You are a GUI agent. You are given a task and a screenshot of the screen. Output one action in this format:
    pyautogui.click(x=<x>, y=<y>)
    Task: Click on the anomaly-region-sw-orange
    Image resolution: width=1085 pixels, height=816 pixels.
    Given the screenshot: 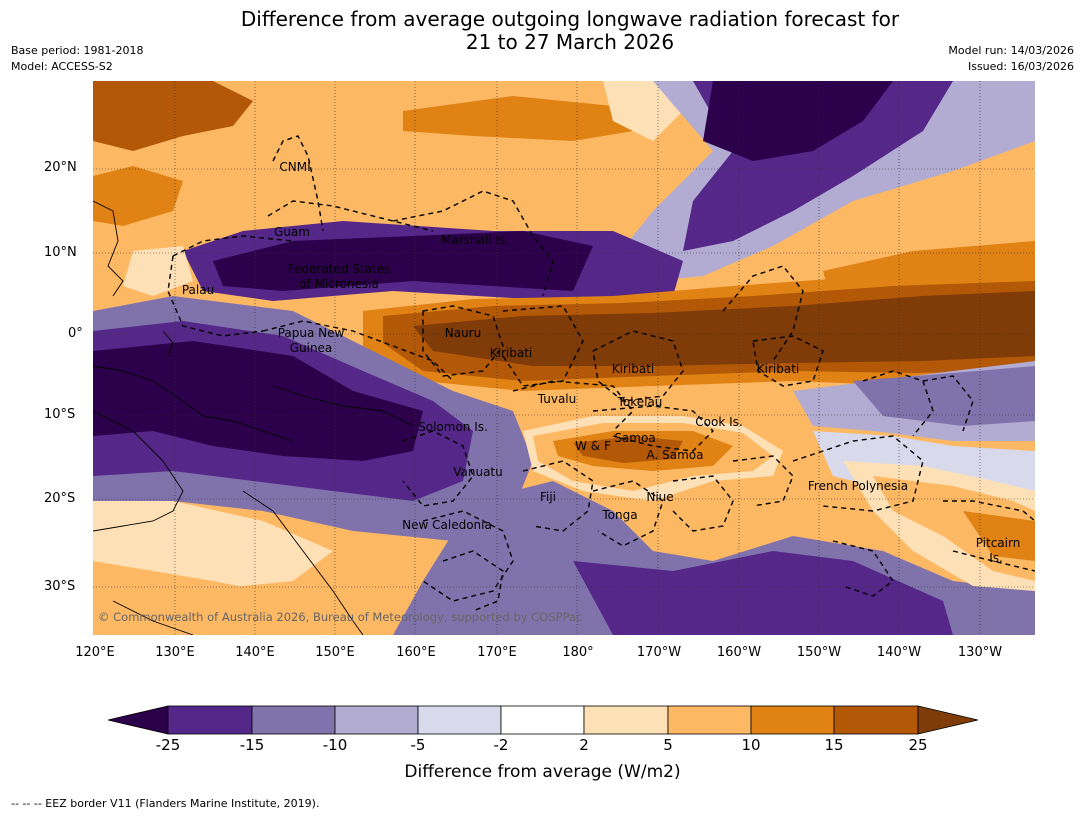 What is the action you would take?
    pyautogui.click(x=253, y=598)
    